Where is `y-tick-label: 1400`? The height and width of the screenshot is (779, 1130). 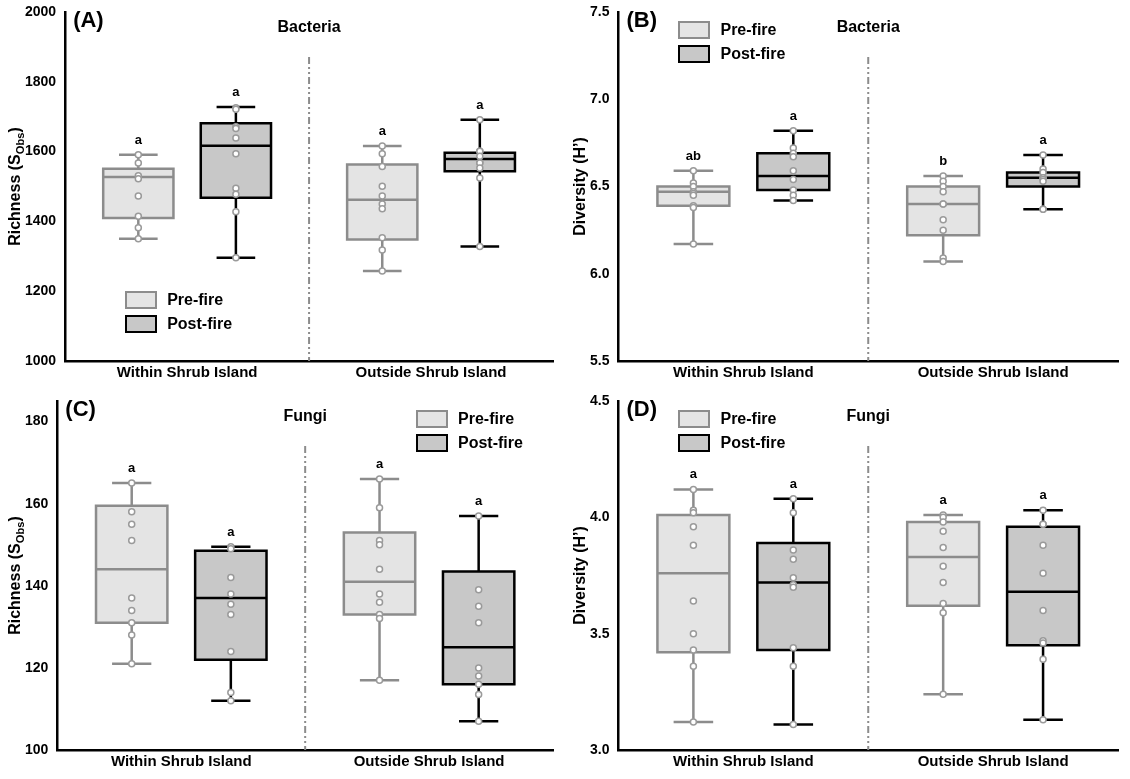 y-tick-label: 1400 is located at coordinates (40, 220).